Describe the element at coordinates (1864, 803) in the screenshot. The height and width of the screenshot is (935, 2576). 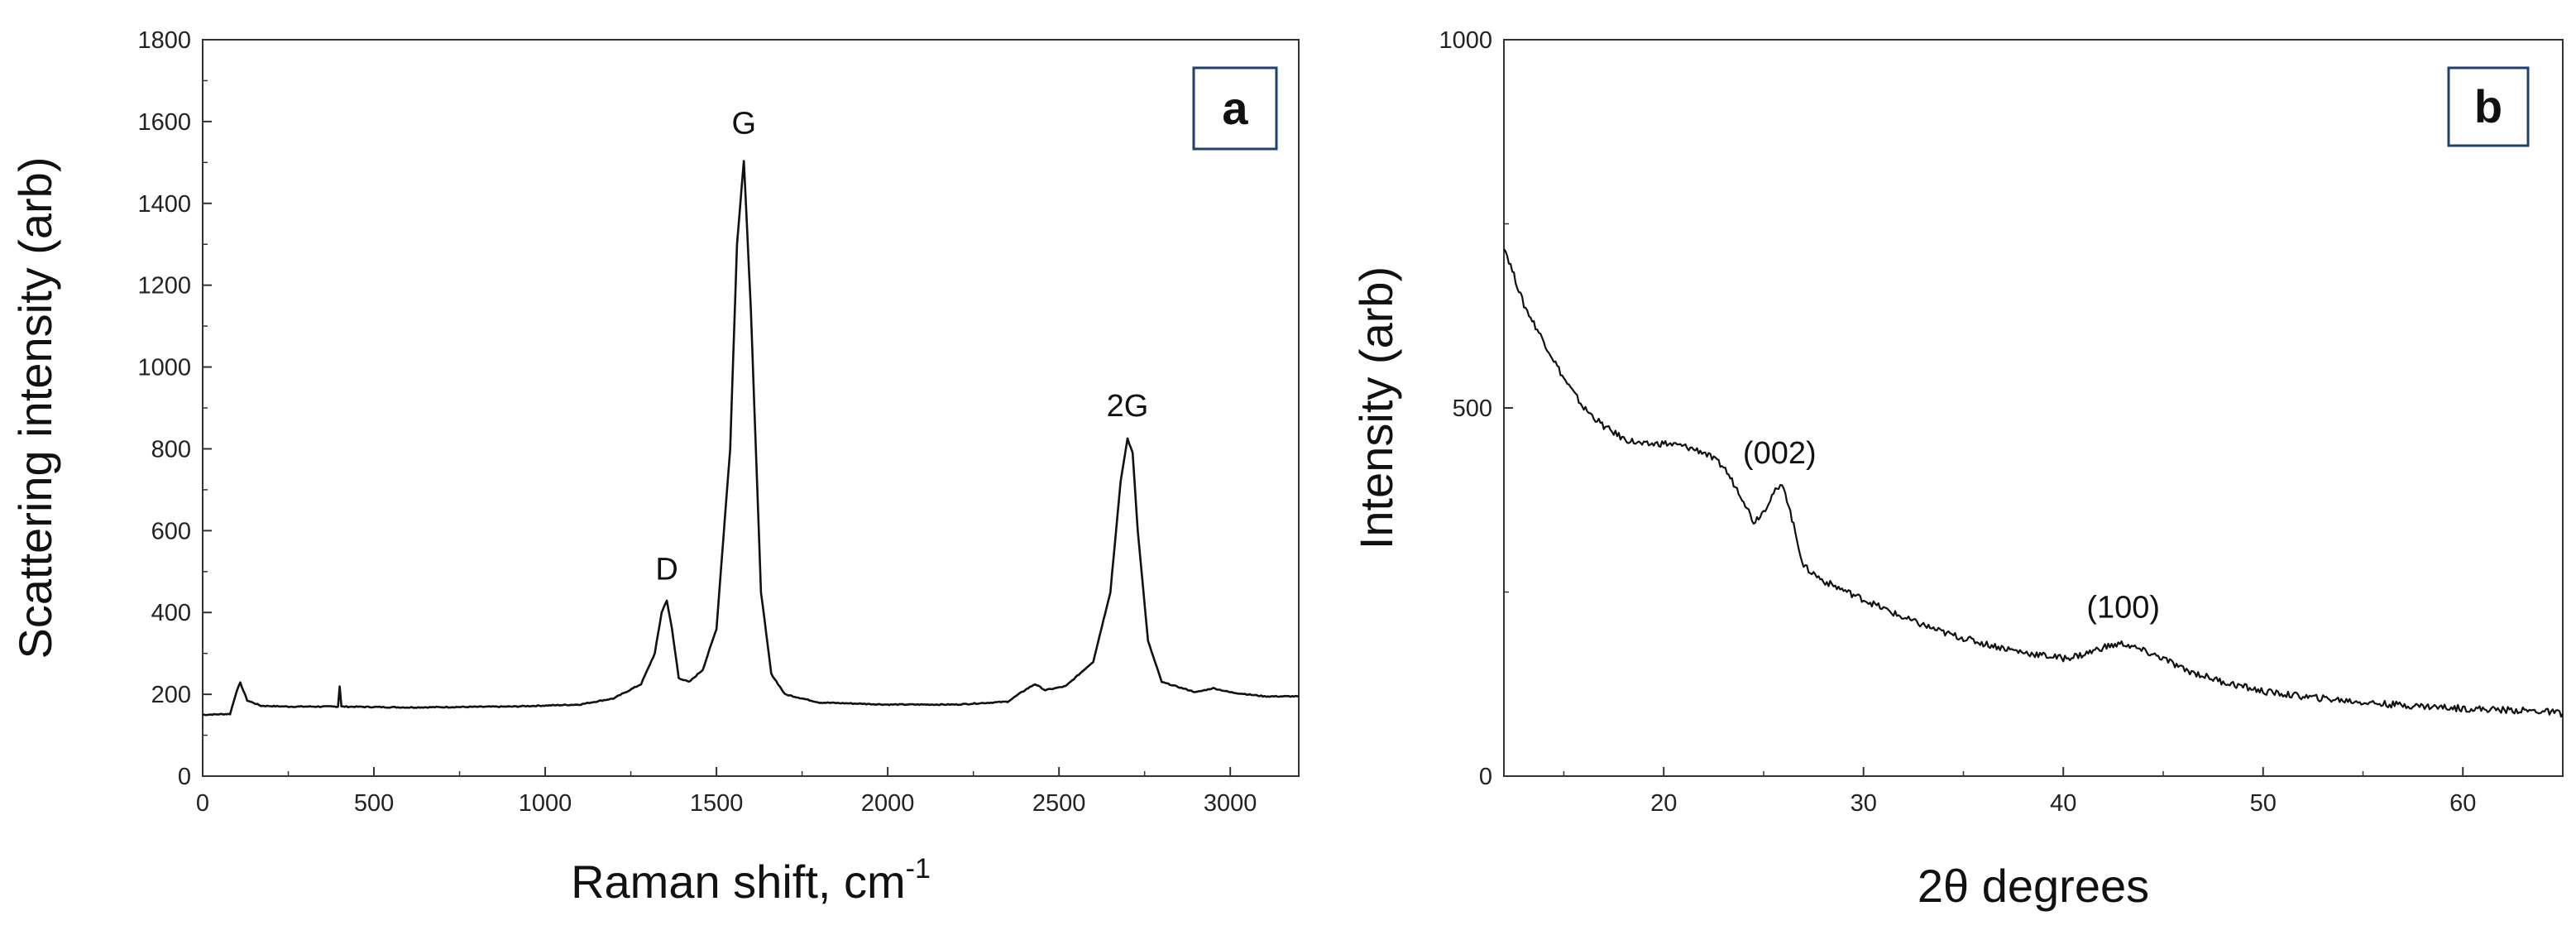
I see `x-tick-label-b-1: 30` at that location.